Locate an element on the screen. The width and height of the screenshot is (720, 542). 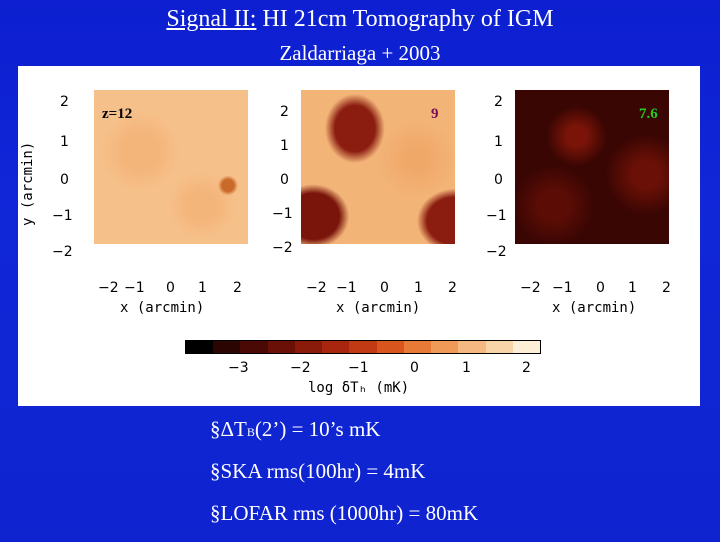
bullet-1-prefix: §ΔT is located at coordinates (228, 429).